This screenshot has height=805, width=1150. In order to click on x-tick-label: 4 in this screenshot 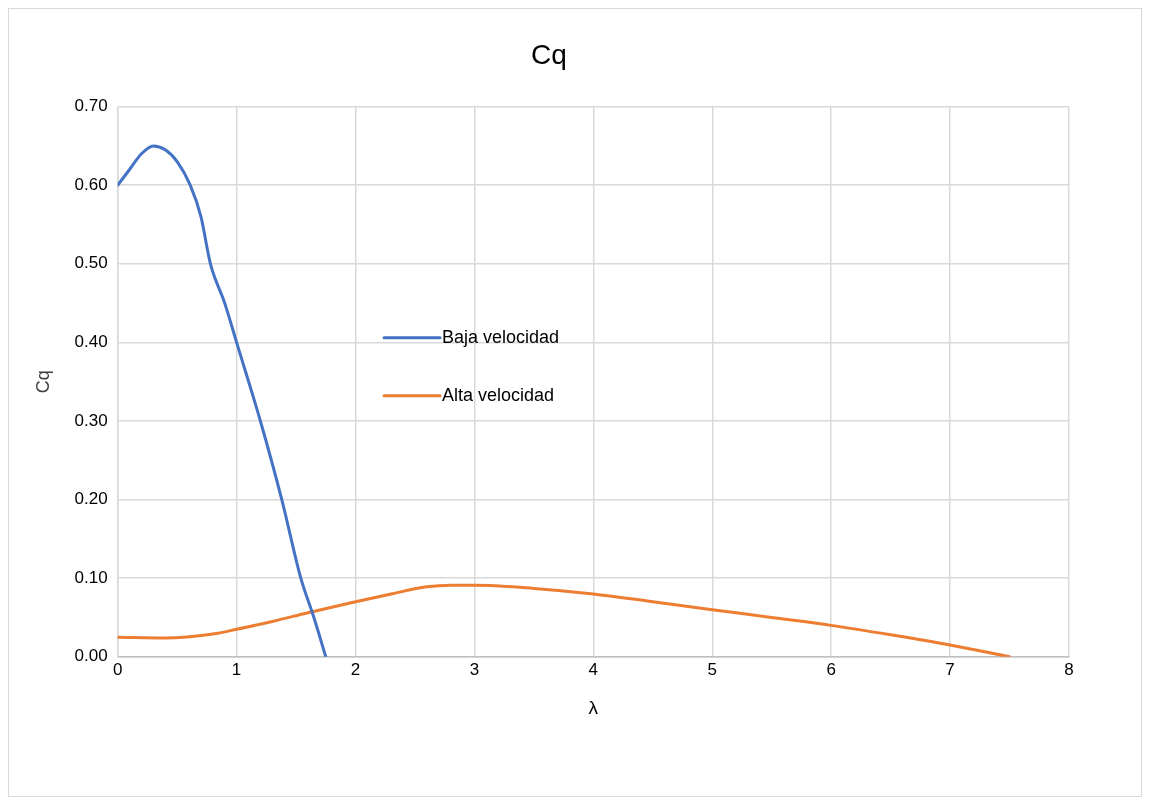, I will do `click(593, 669)`.